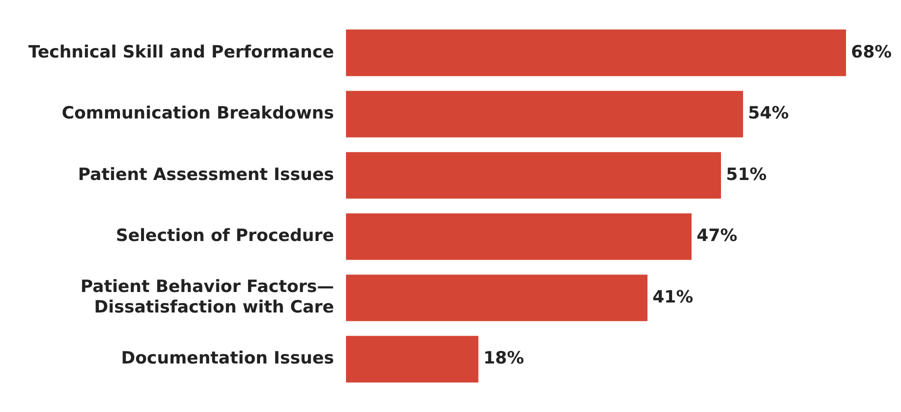  Describe the element at coordinates (181, 52) in the screenshot. I see `y-tick-label: Technical Skill and Performance` at that location.